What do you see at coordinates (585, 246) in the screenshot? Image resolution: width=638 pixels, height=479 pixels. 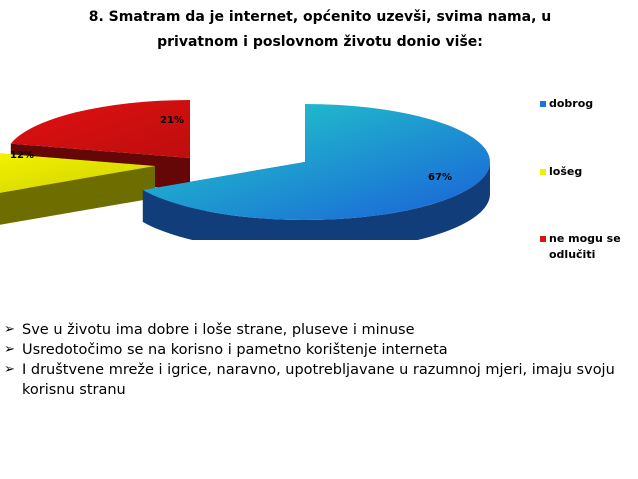 I see `legend-label-ne-mogu: ne mogu se odlučiti` at bounding box center [585, 246].